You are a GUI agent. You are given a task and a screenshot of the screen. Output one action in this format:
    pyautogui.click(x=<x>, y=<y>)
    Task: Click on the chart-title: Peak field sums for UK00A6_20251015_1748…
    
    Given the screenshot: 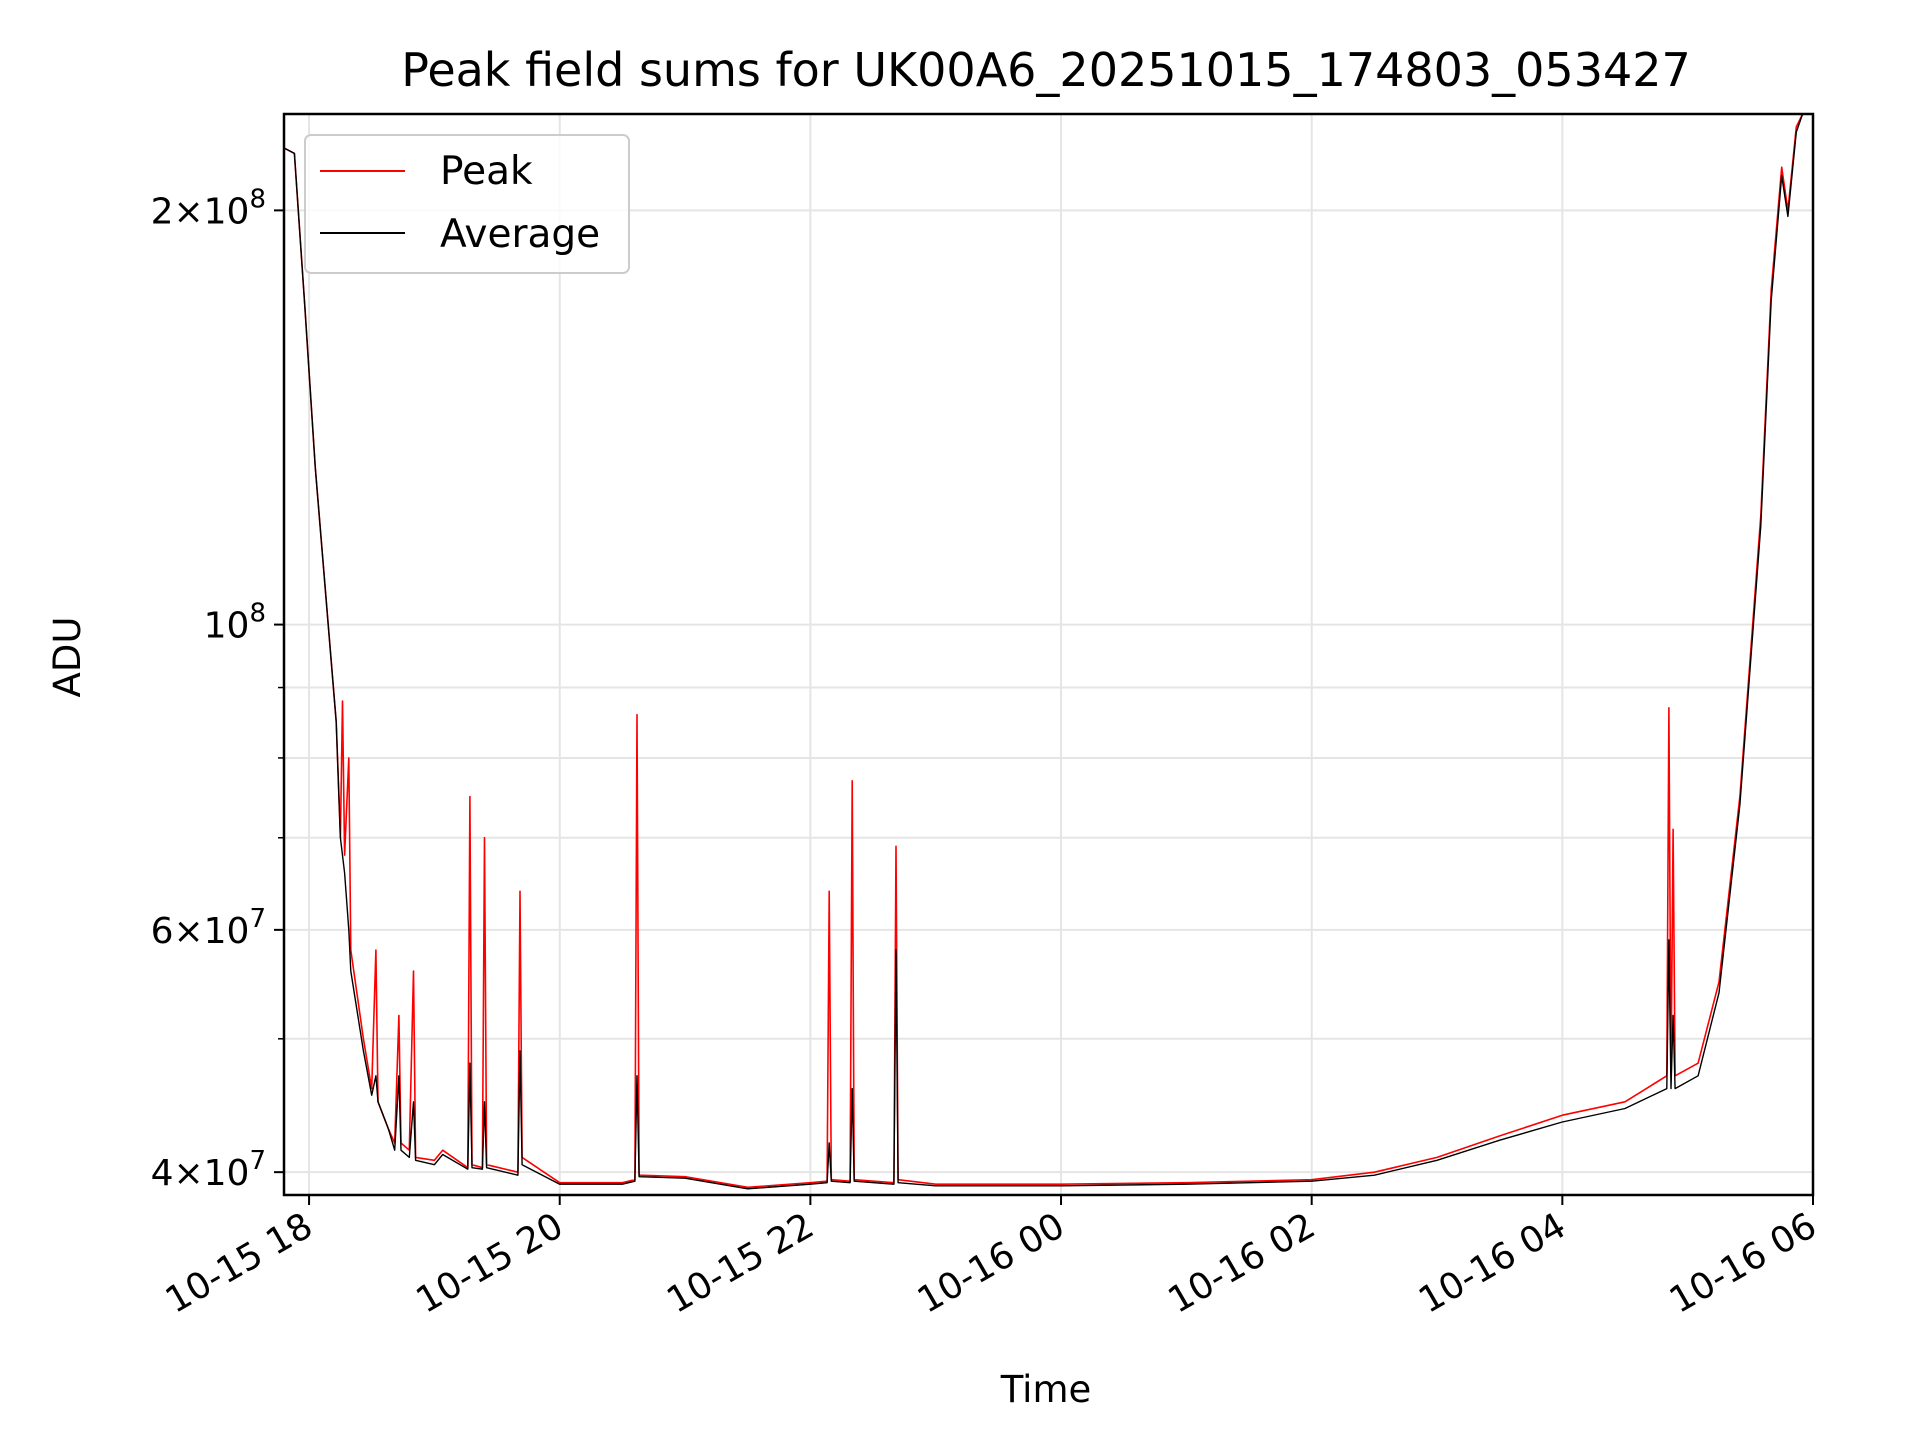 What is the action you would take?
    pyautogui.click(x=1046, y=70)
    